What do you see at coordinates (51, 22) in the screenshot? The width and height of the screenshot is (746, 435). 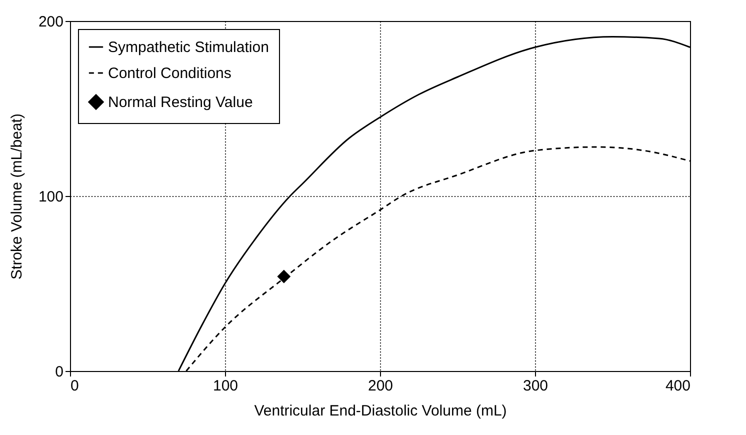 I see `y-tick-label: 200` at bounding box center [51, 22].